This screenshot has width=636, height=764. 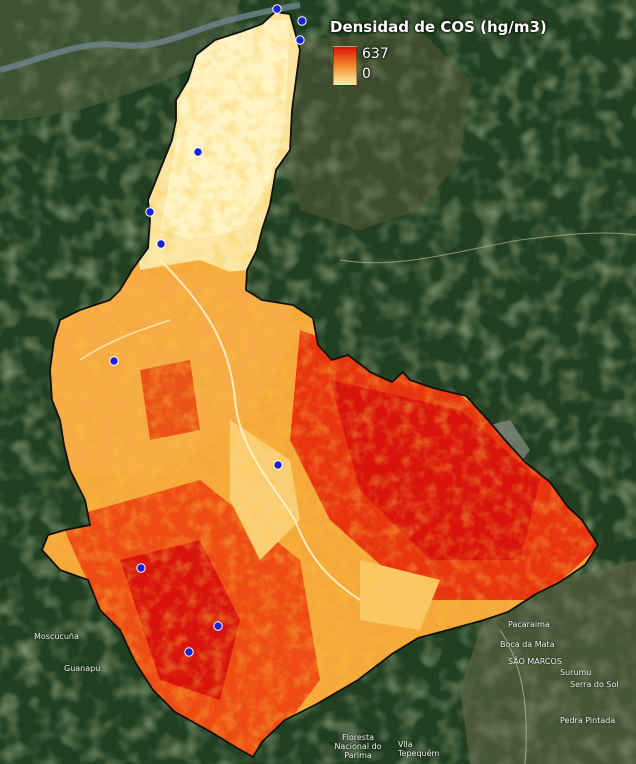 I want to click on place-label-pacaraima: Pacaraima, so click(x=529, y=624).